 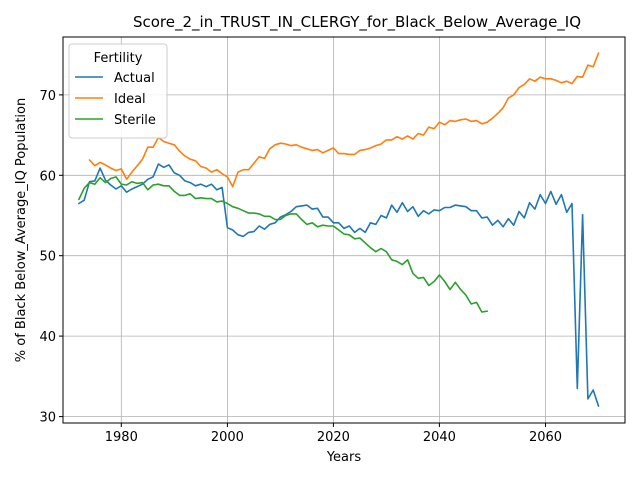 What do you see at coordinates (118, 58) in the screenshot?
I see `legend-title: Fertility` at bounding box center [118, 58].